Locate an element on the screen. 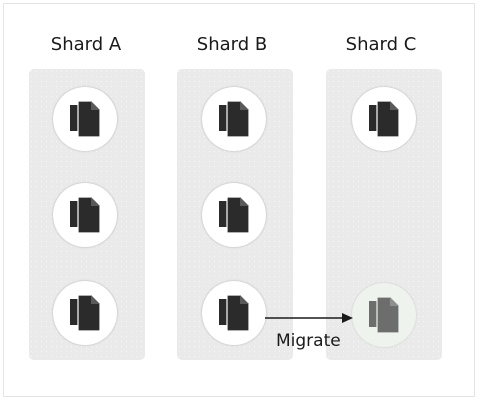  migration-arrow is located at coordinates (309, 318).